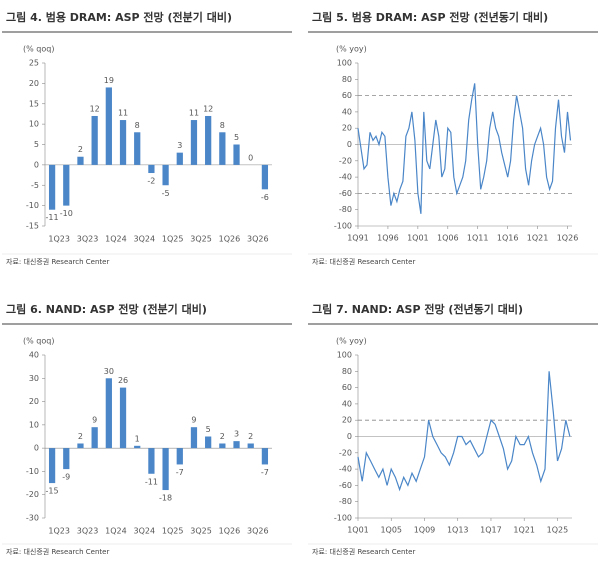  I want to click on x-tick-label: 1Q01, so click(418, 238).